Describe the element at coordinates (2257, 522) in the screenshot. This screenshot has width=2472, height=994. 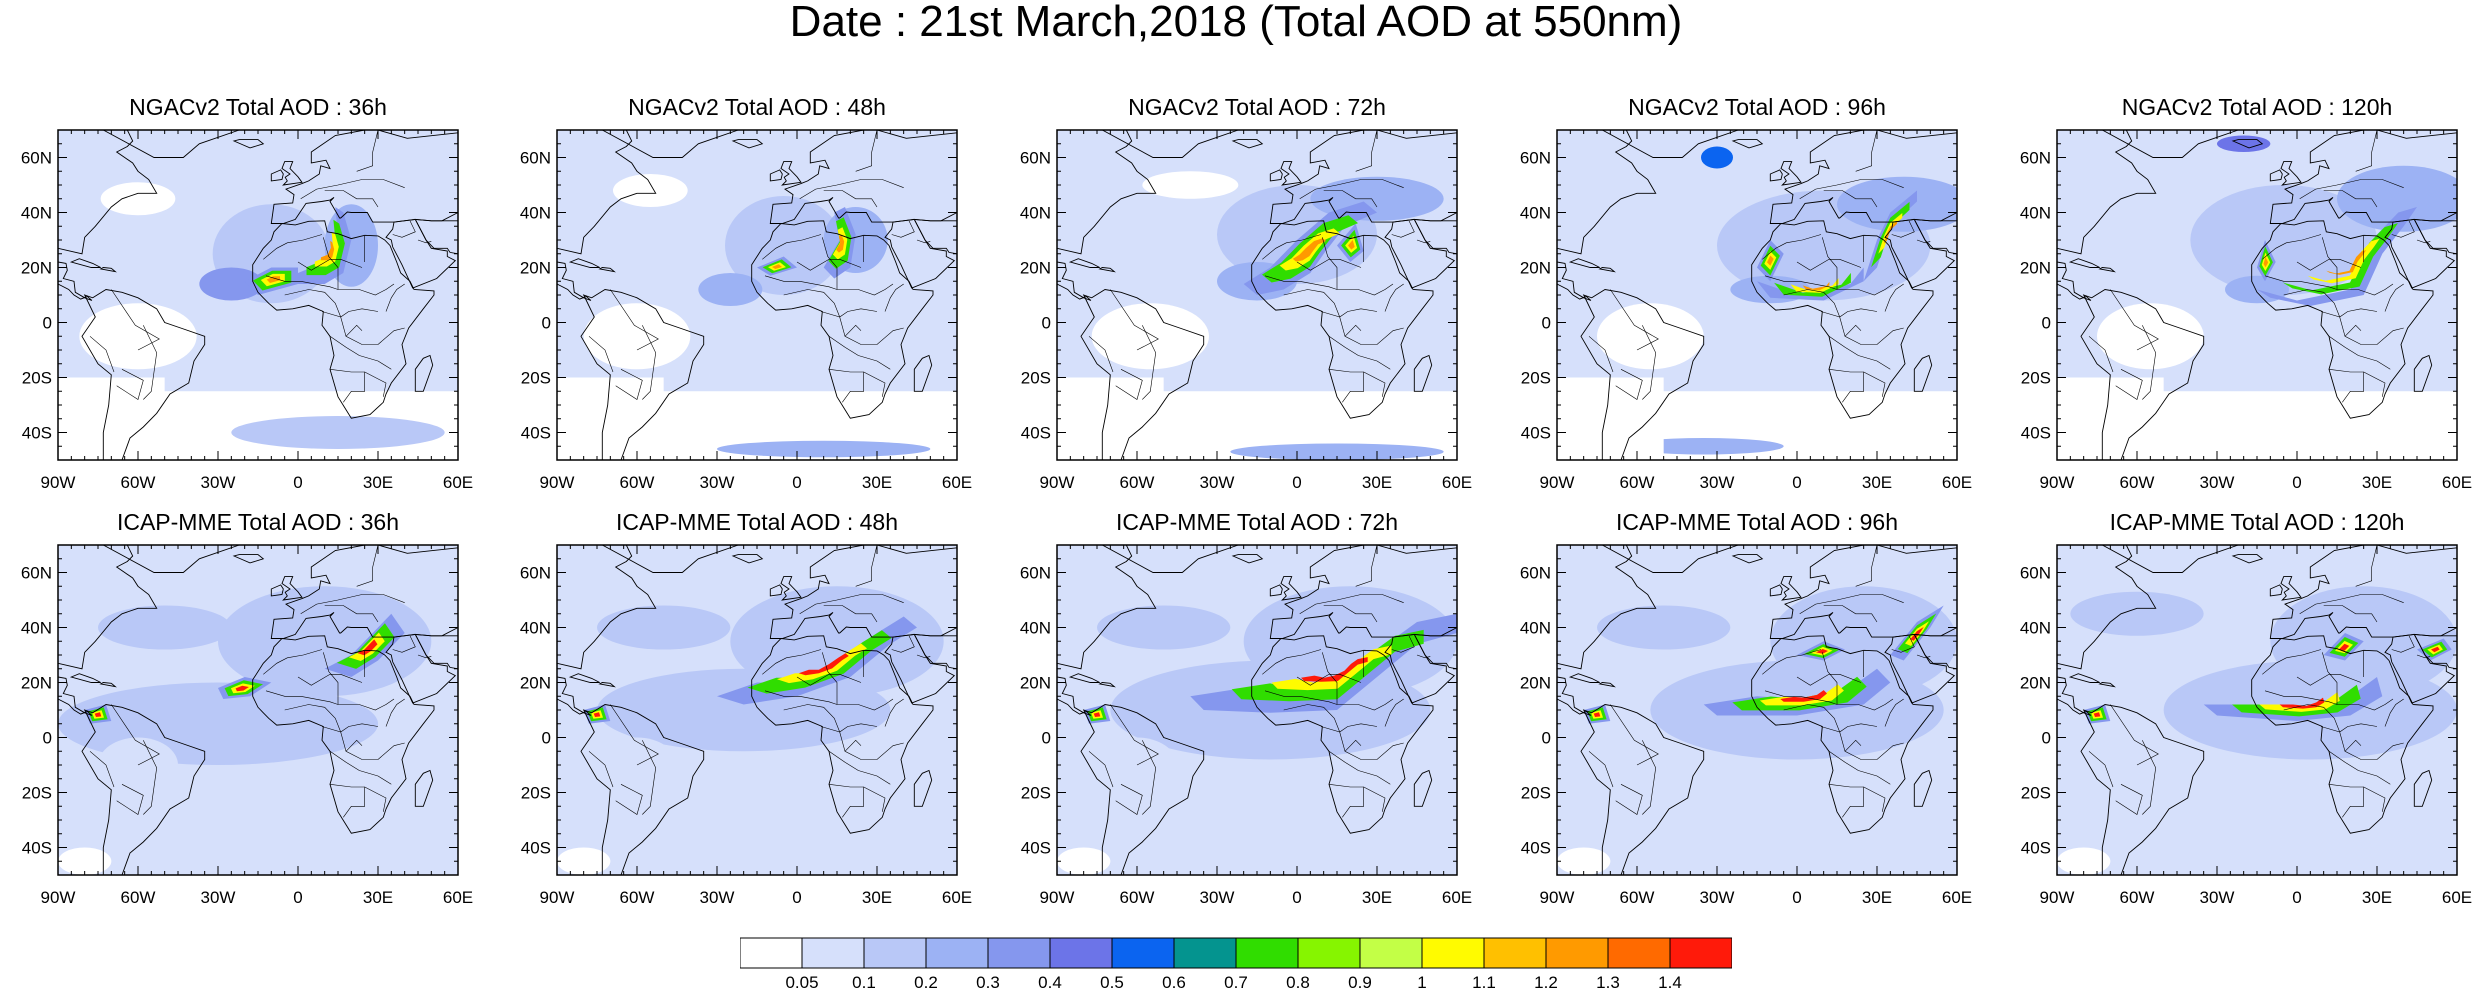
I see `panel-title: ICAP-MME Total AOD : 120h` at that location.